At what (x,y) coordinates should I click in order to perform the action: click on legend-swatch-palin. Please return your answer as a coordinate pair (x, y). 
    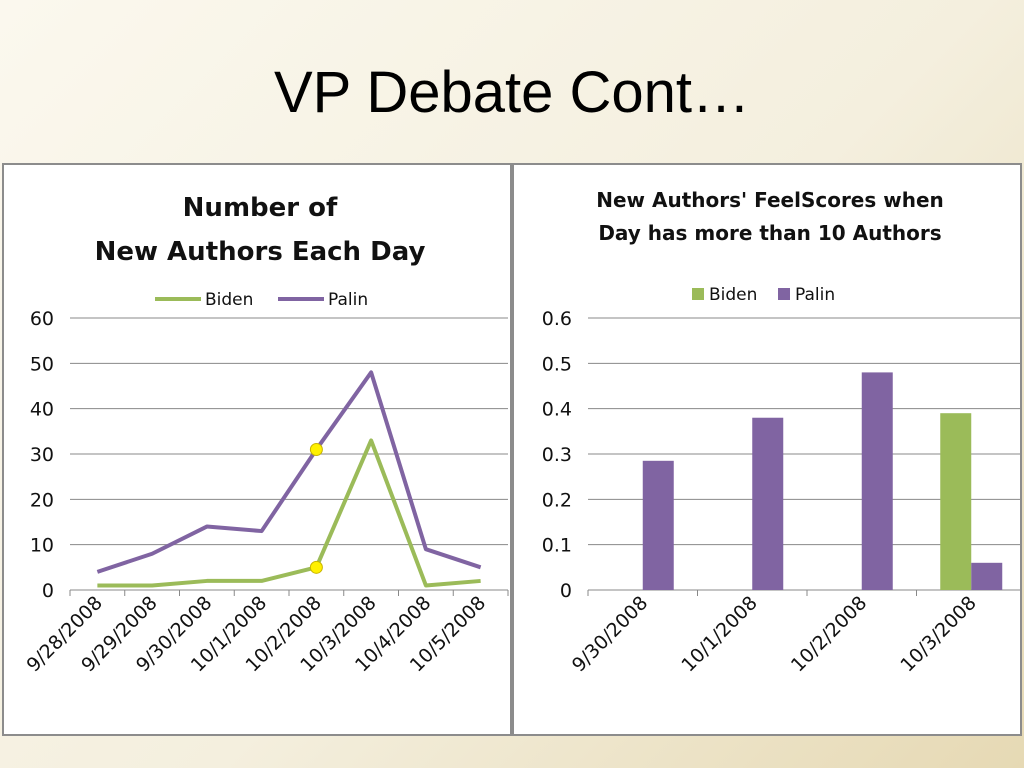
    Looking at the image, I should click on (784, 294).